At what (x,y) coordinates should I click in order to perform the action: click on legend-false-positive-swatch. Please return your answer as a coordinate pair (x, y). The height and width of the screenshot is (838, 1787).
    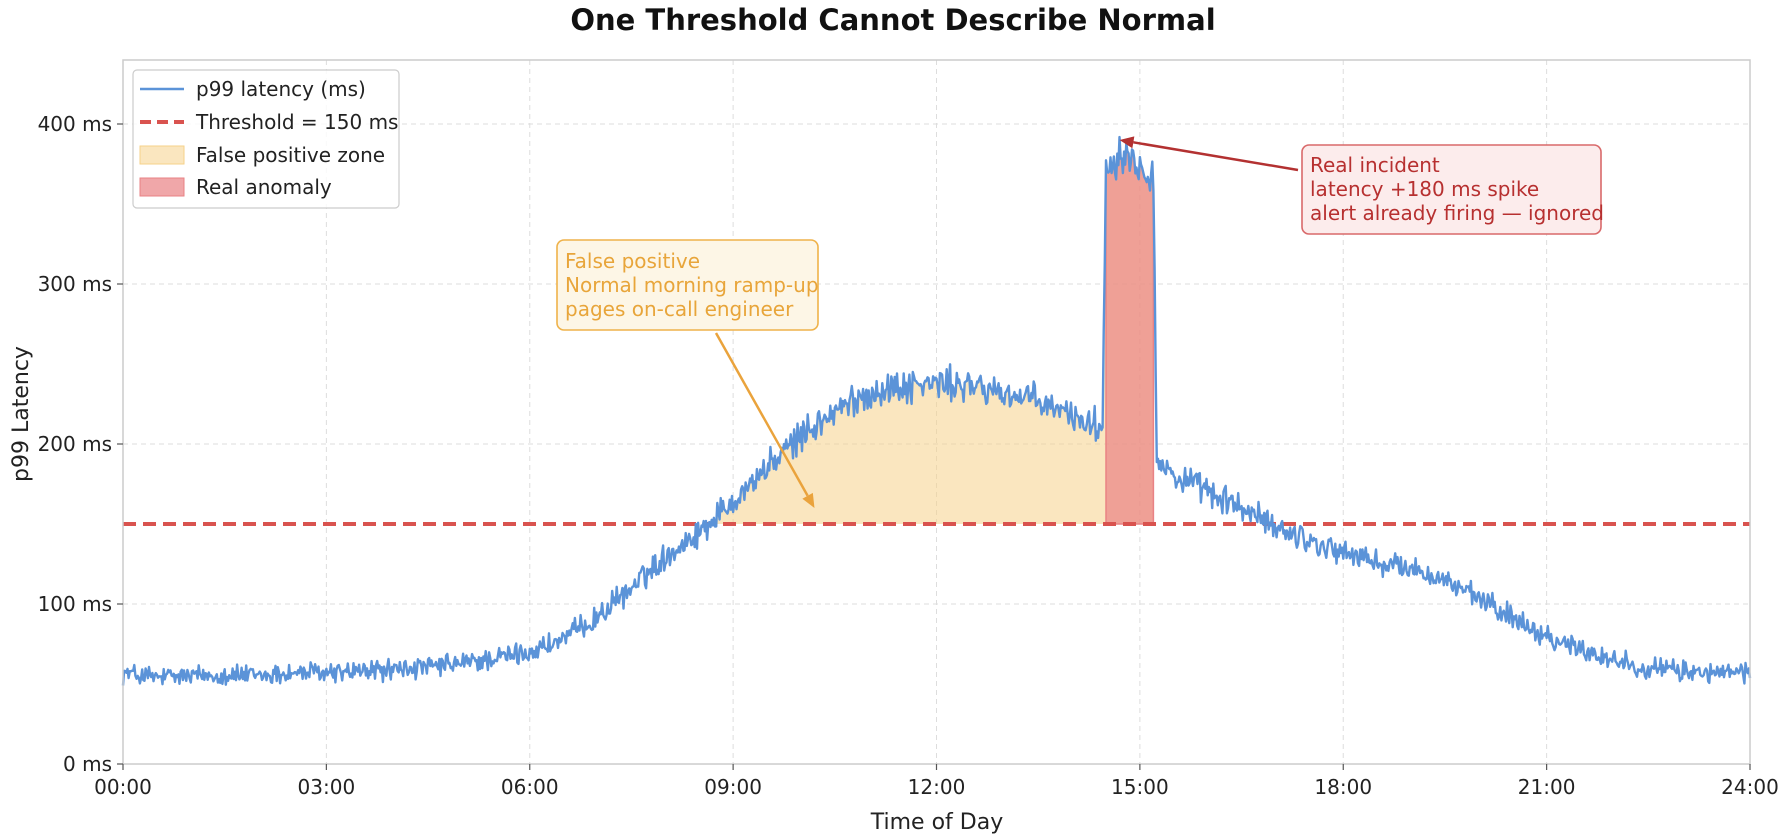
    Looking at the image, I should click on (162, 155).